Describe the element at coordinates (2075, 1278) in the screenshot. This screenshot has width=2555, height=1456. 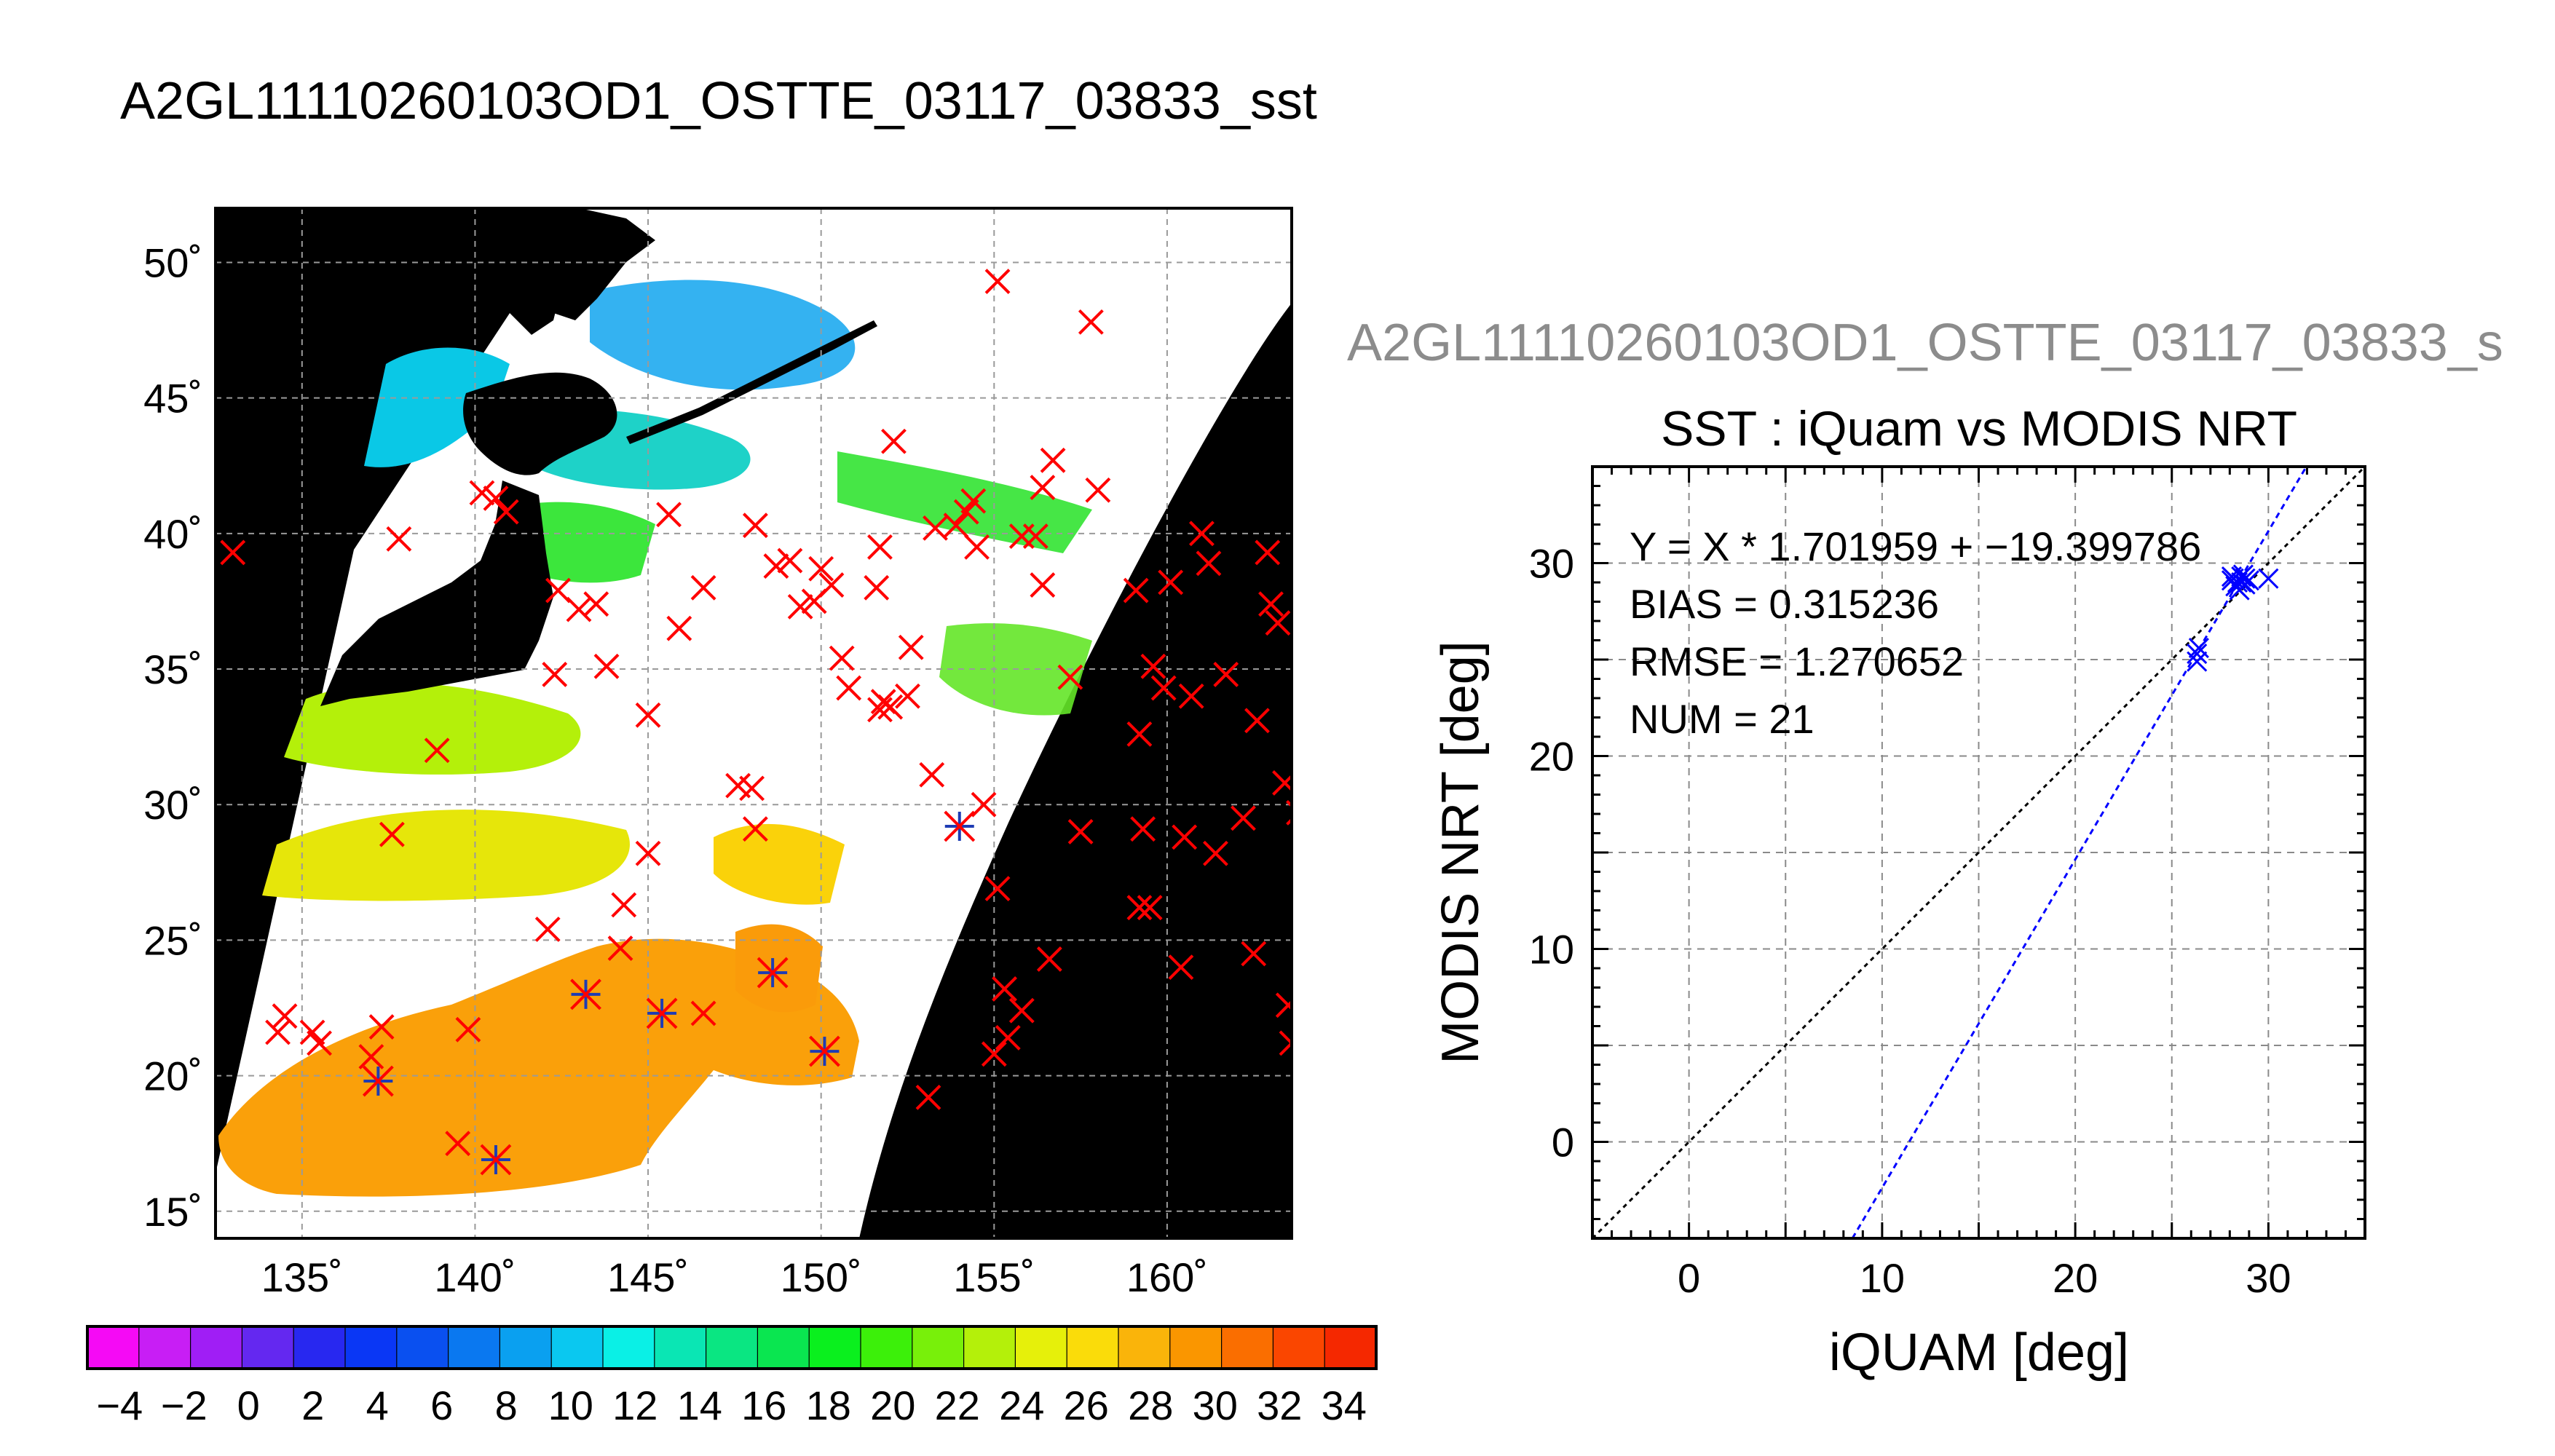
I see `scatter-x-tick-label: 20` at that location.